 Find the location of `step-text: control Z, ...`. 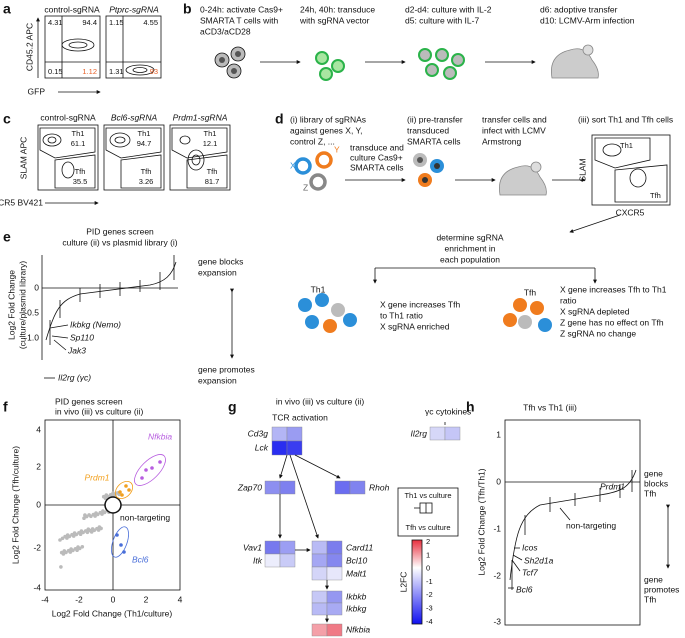

step-text: control Z, ... is located at coordinates (312, 141).